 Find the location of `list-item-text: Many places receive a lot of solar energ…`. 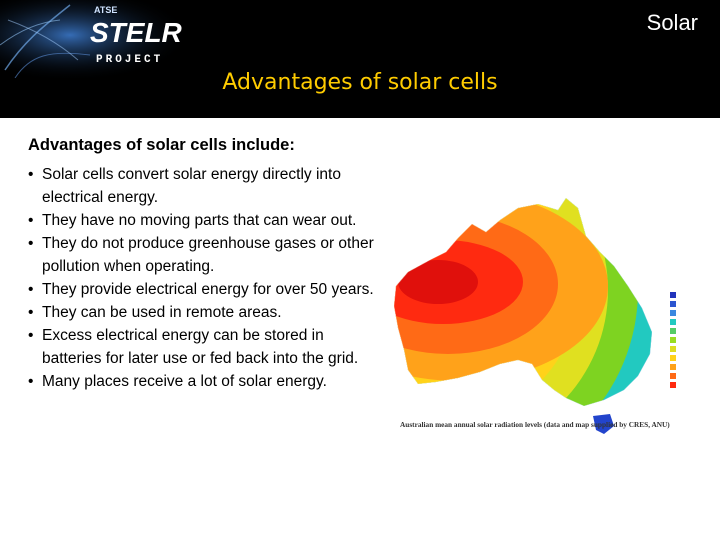

list-item-text: Many places receive a lot of solar energ… is located at coordinates (184, 381).